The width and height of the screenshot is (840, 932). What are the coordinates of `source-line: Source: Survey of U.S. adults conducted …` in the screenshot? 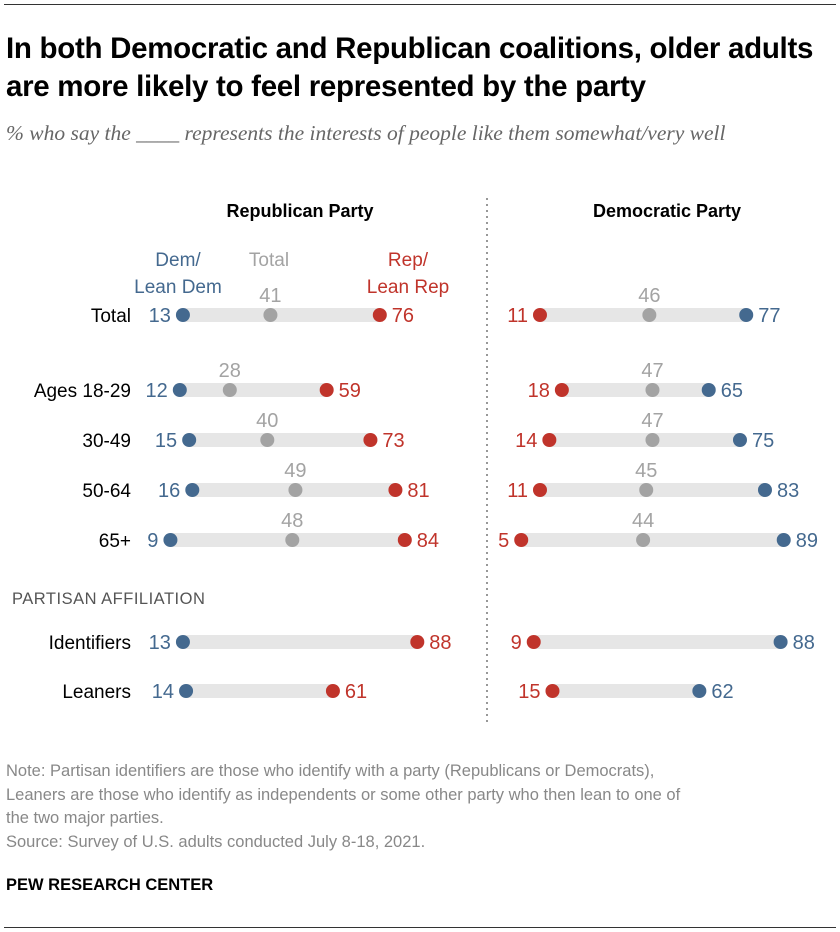 It's located at (216, 841).